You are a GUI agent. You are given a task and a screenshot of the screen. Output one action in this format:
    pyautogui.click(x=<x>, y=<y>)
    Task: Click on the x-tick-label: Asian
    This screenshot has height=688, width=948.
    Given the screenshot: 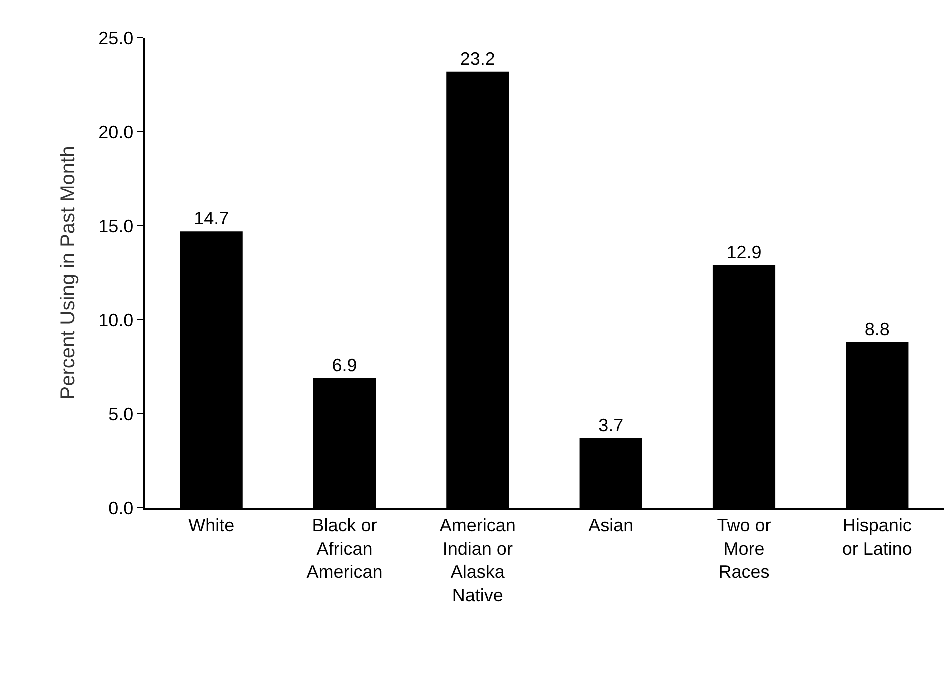 What is the action you would take?
    pyautogui.click(x=611, y=525)
    